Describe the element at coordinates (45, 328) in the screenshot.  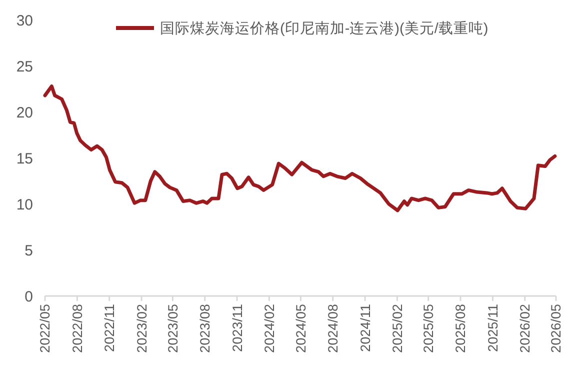
I see `x-tick-label: 2022/05` at that location.